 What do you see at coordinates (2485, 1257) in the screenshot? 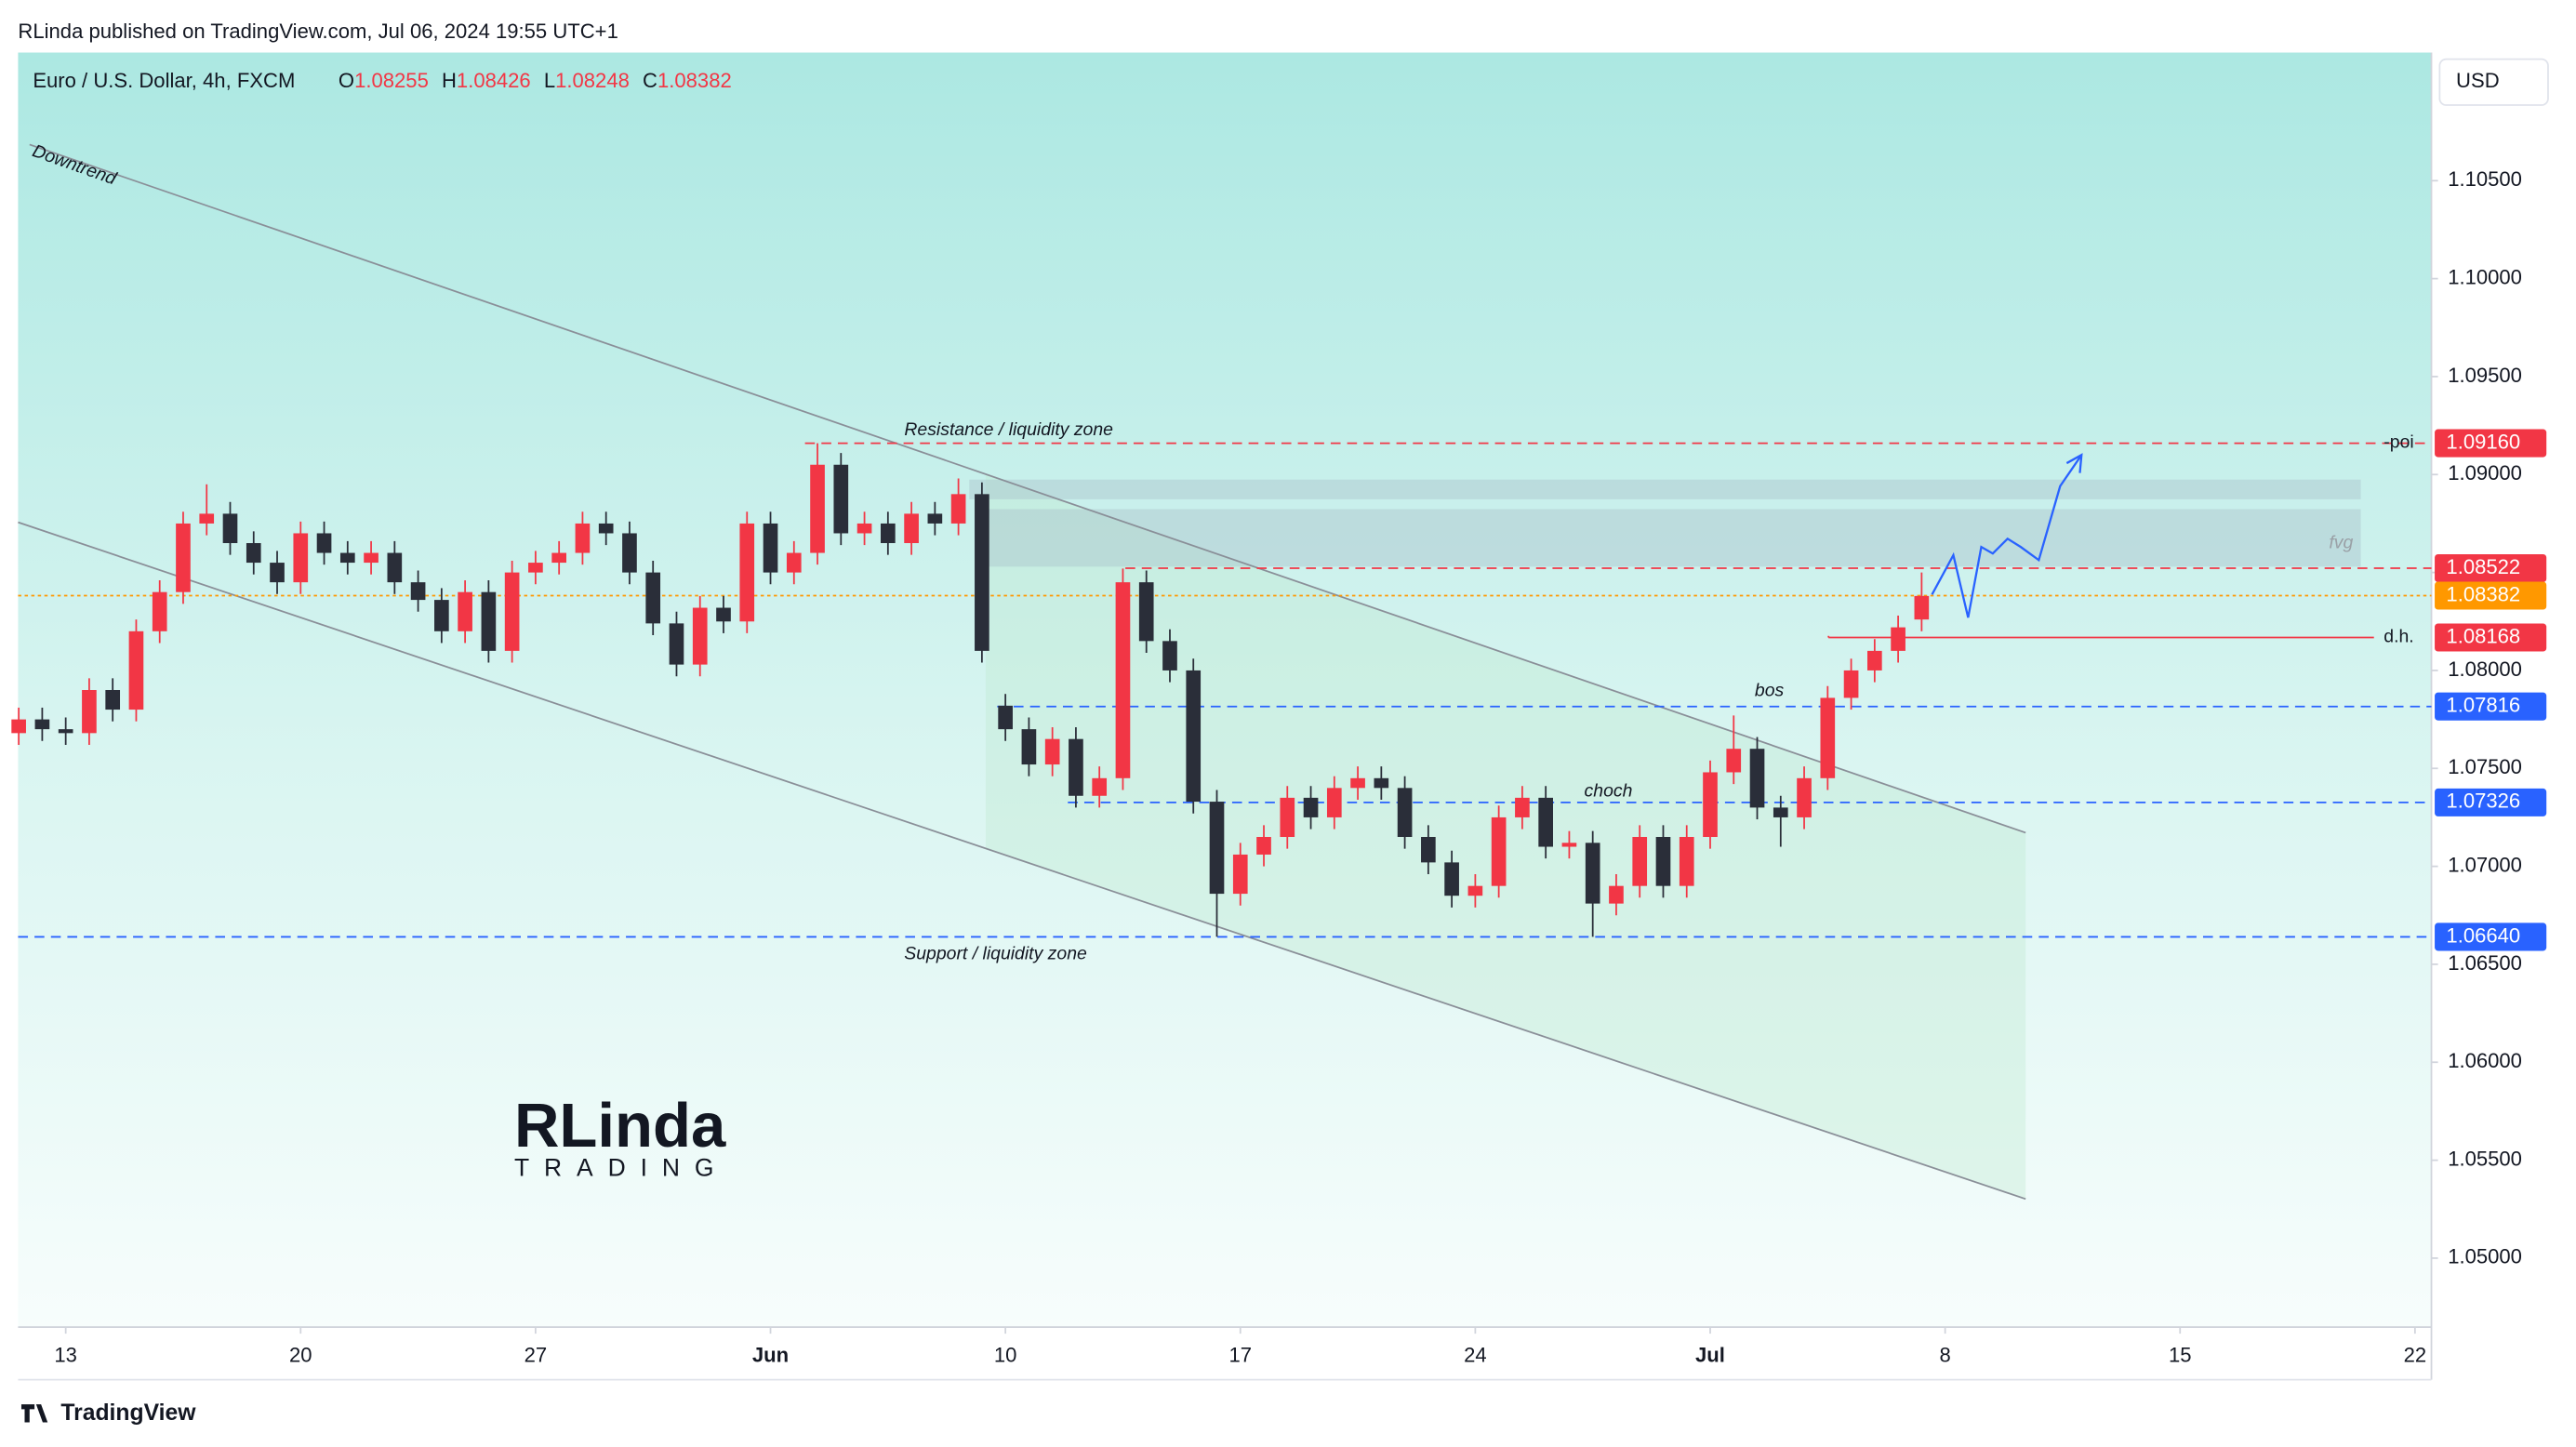
I see `y-tick-label: 1.05000` at bounding box center [2485, 1257].